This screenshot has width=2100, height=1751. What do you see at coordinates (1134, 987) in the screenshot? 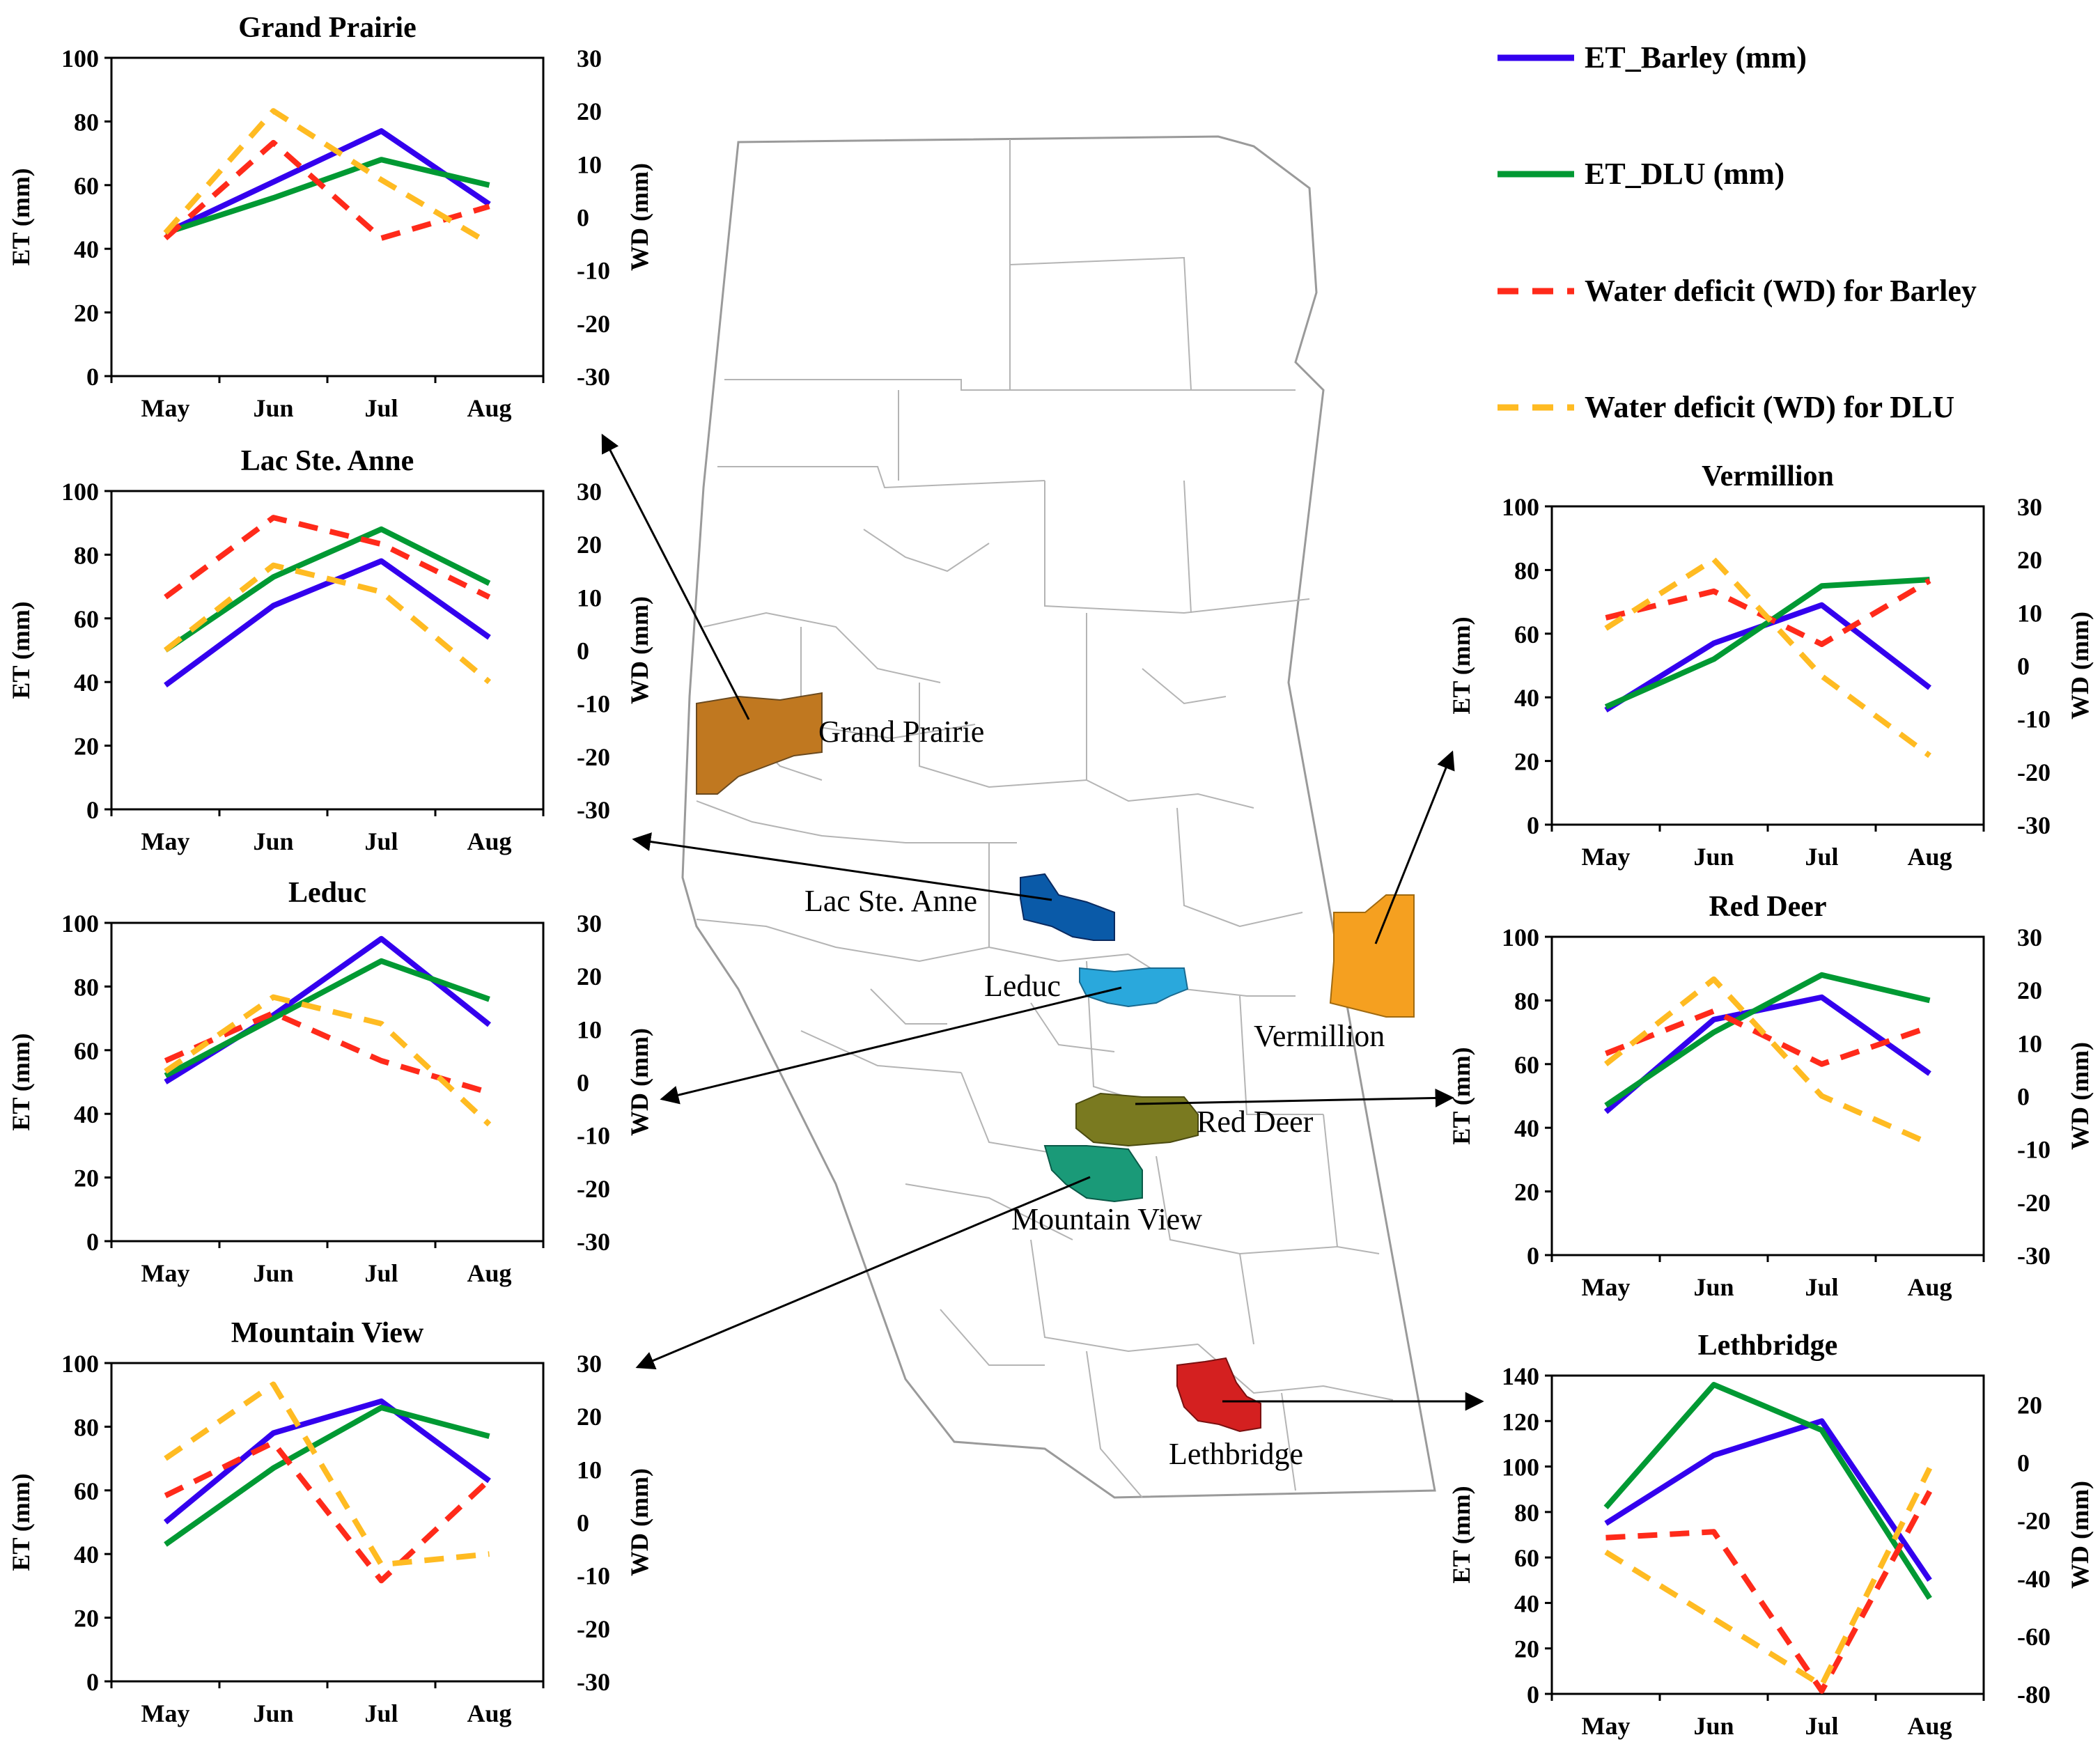
I see `county-leduc` at bounding box center [1134, 987].